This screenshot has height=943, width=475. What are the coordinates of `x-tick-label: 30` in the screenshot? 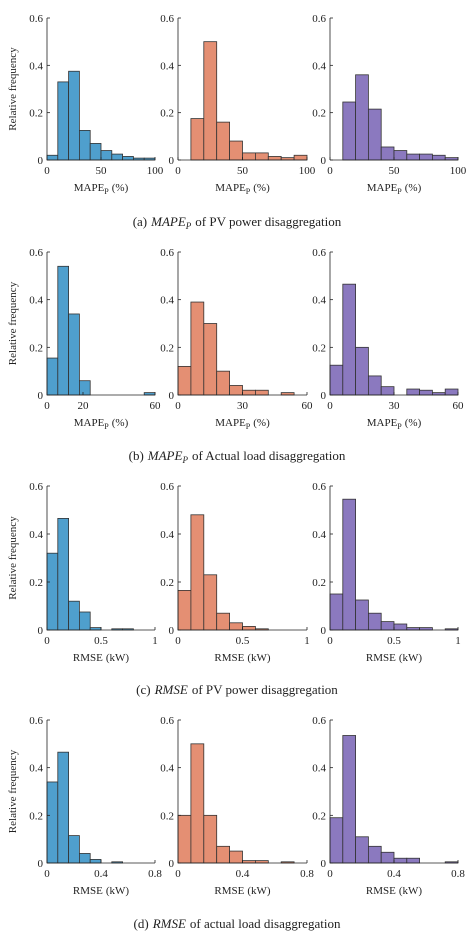 It's located at (243, 406).